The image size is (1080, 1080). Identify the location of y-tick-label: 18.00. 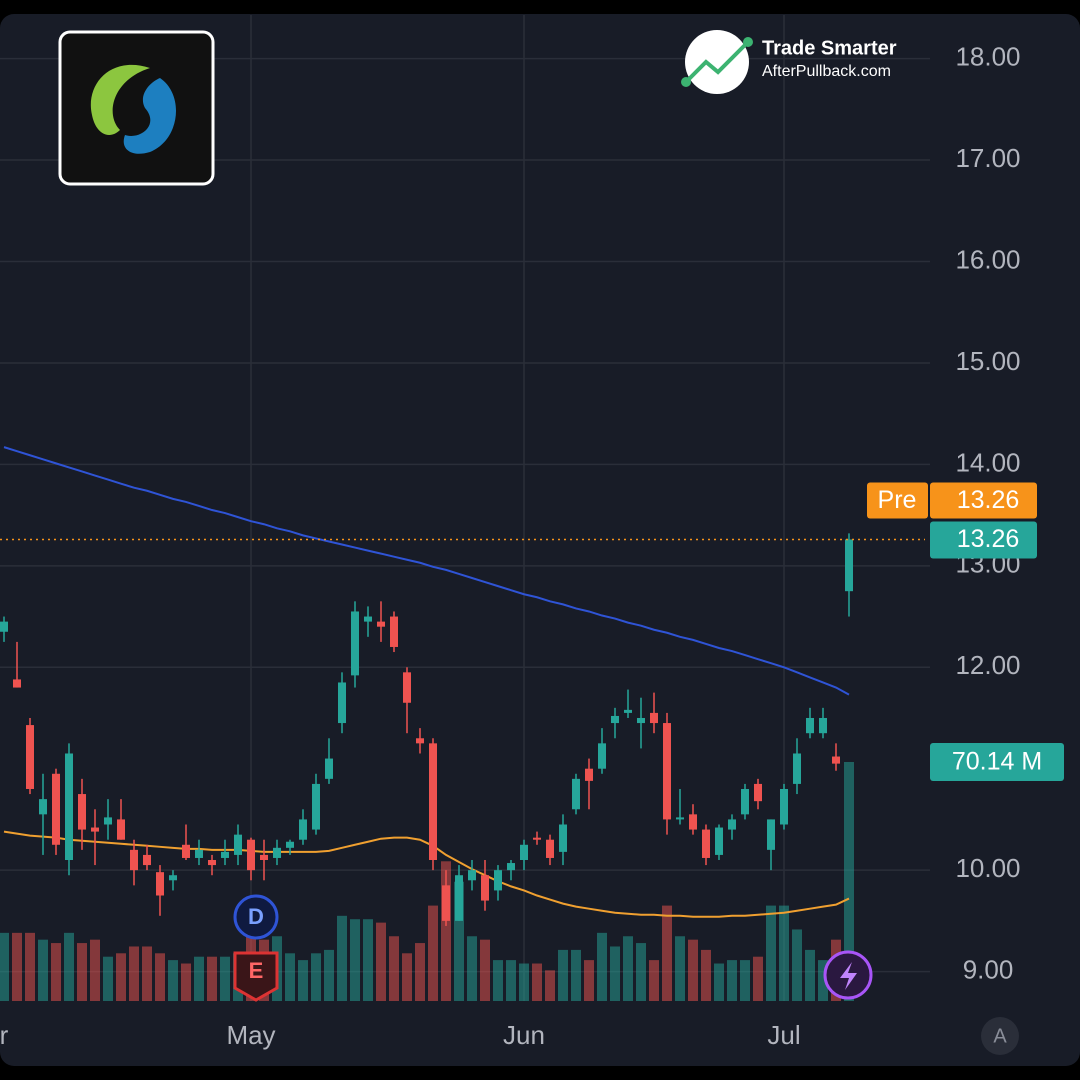
(987, 56).